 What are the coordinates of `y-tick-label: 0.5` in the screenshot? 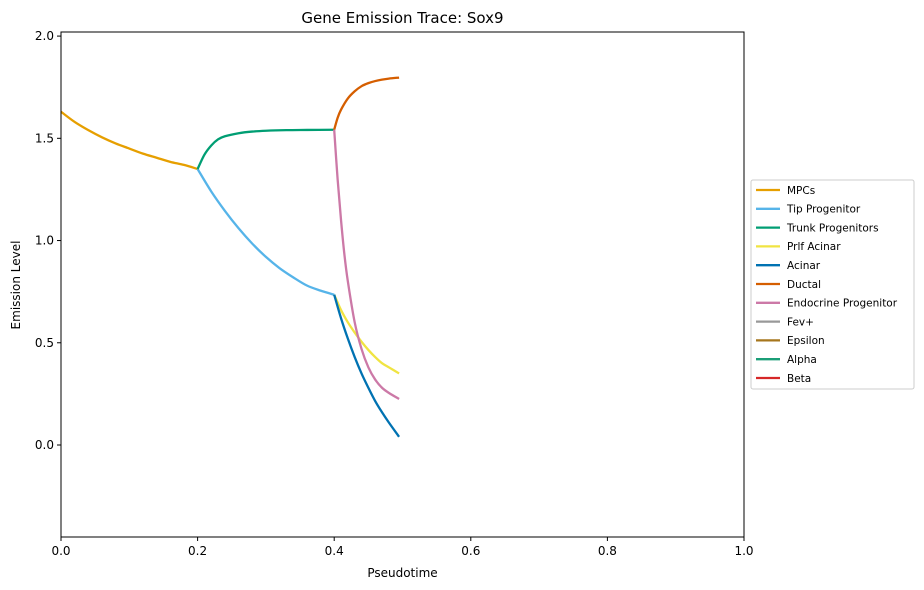 It's located at (44, 343).